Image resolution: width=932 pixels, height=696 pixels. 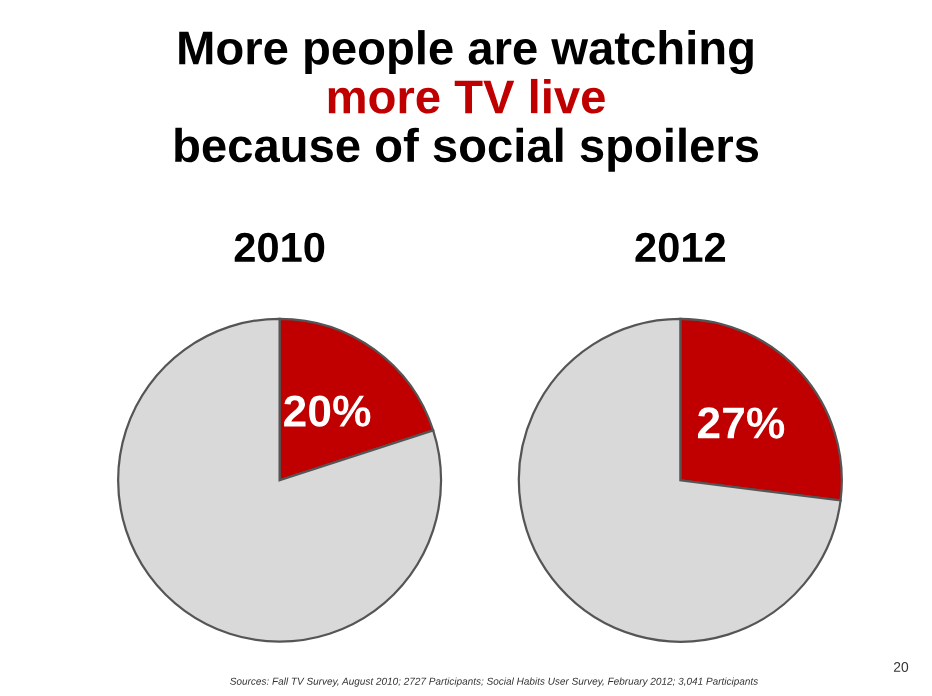 What do you see at coordinates (466, 96) in the screenshot?
I see `text: more TV live` at bounding box center [466, 96].